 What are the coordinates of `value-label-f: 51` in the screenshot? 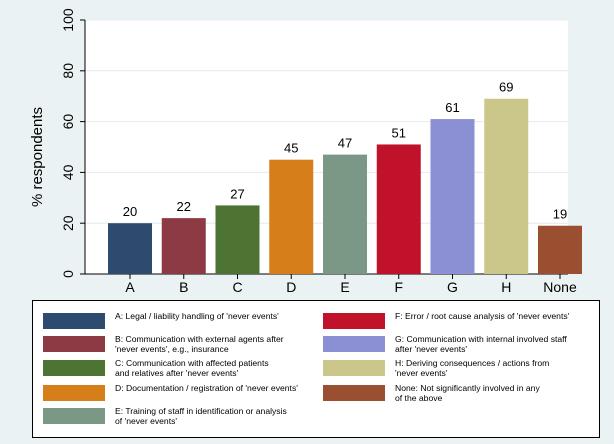 It's located at (399, 132).